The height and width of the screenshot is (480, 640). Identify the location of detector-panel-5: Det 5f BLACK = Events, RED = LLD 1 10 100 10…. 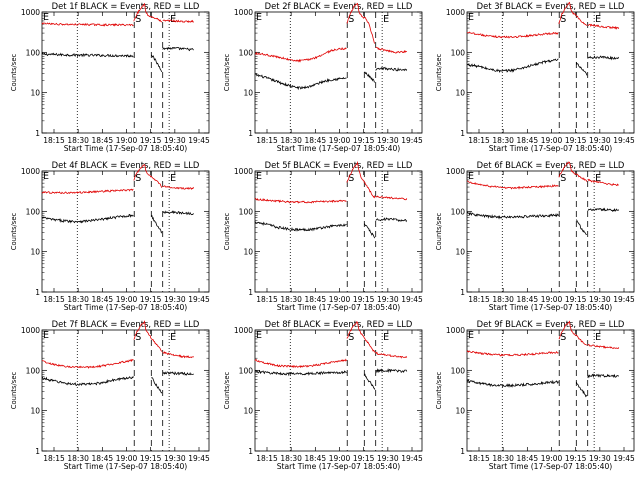
(323, 236).